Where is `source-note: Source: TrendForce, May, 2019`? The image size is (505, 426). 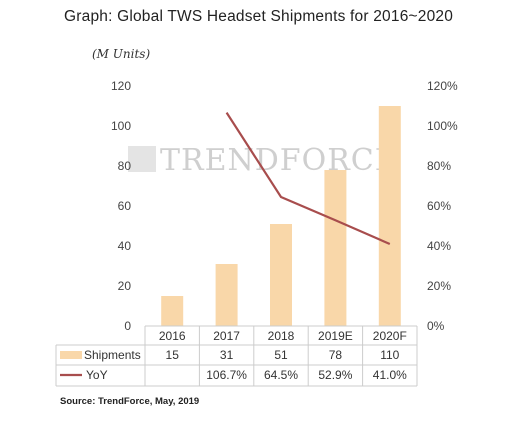 source-note: Source: TrendForce, May, 2019 is located at coordinates (130, 401).